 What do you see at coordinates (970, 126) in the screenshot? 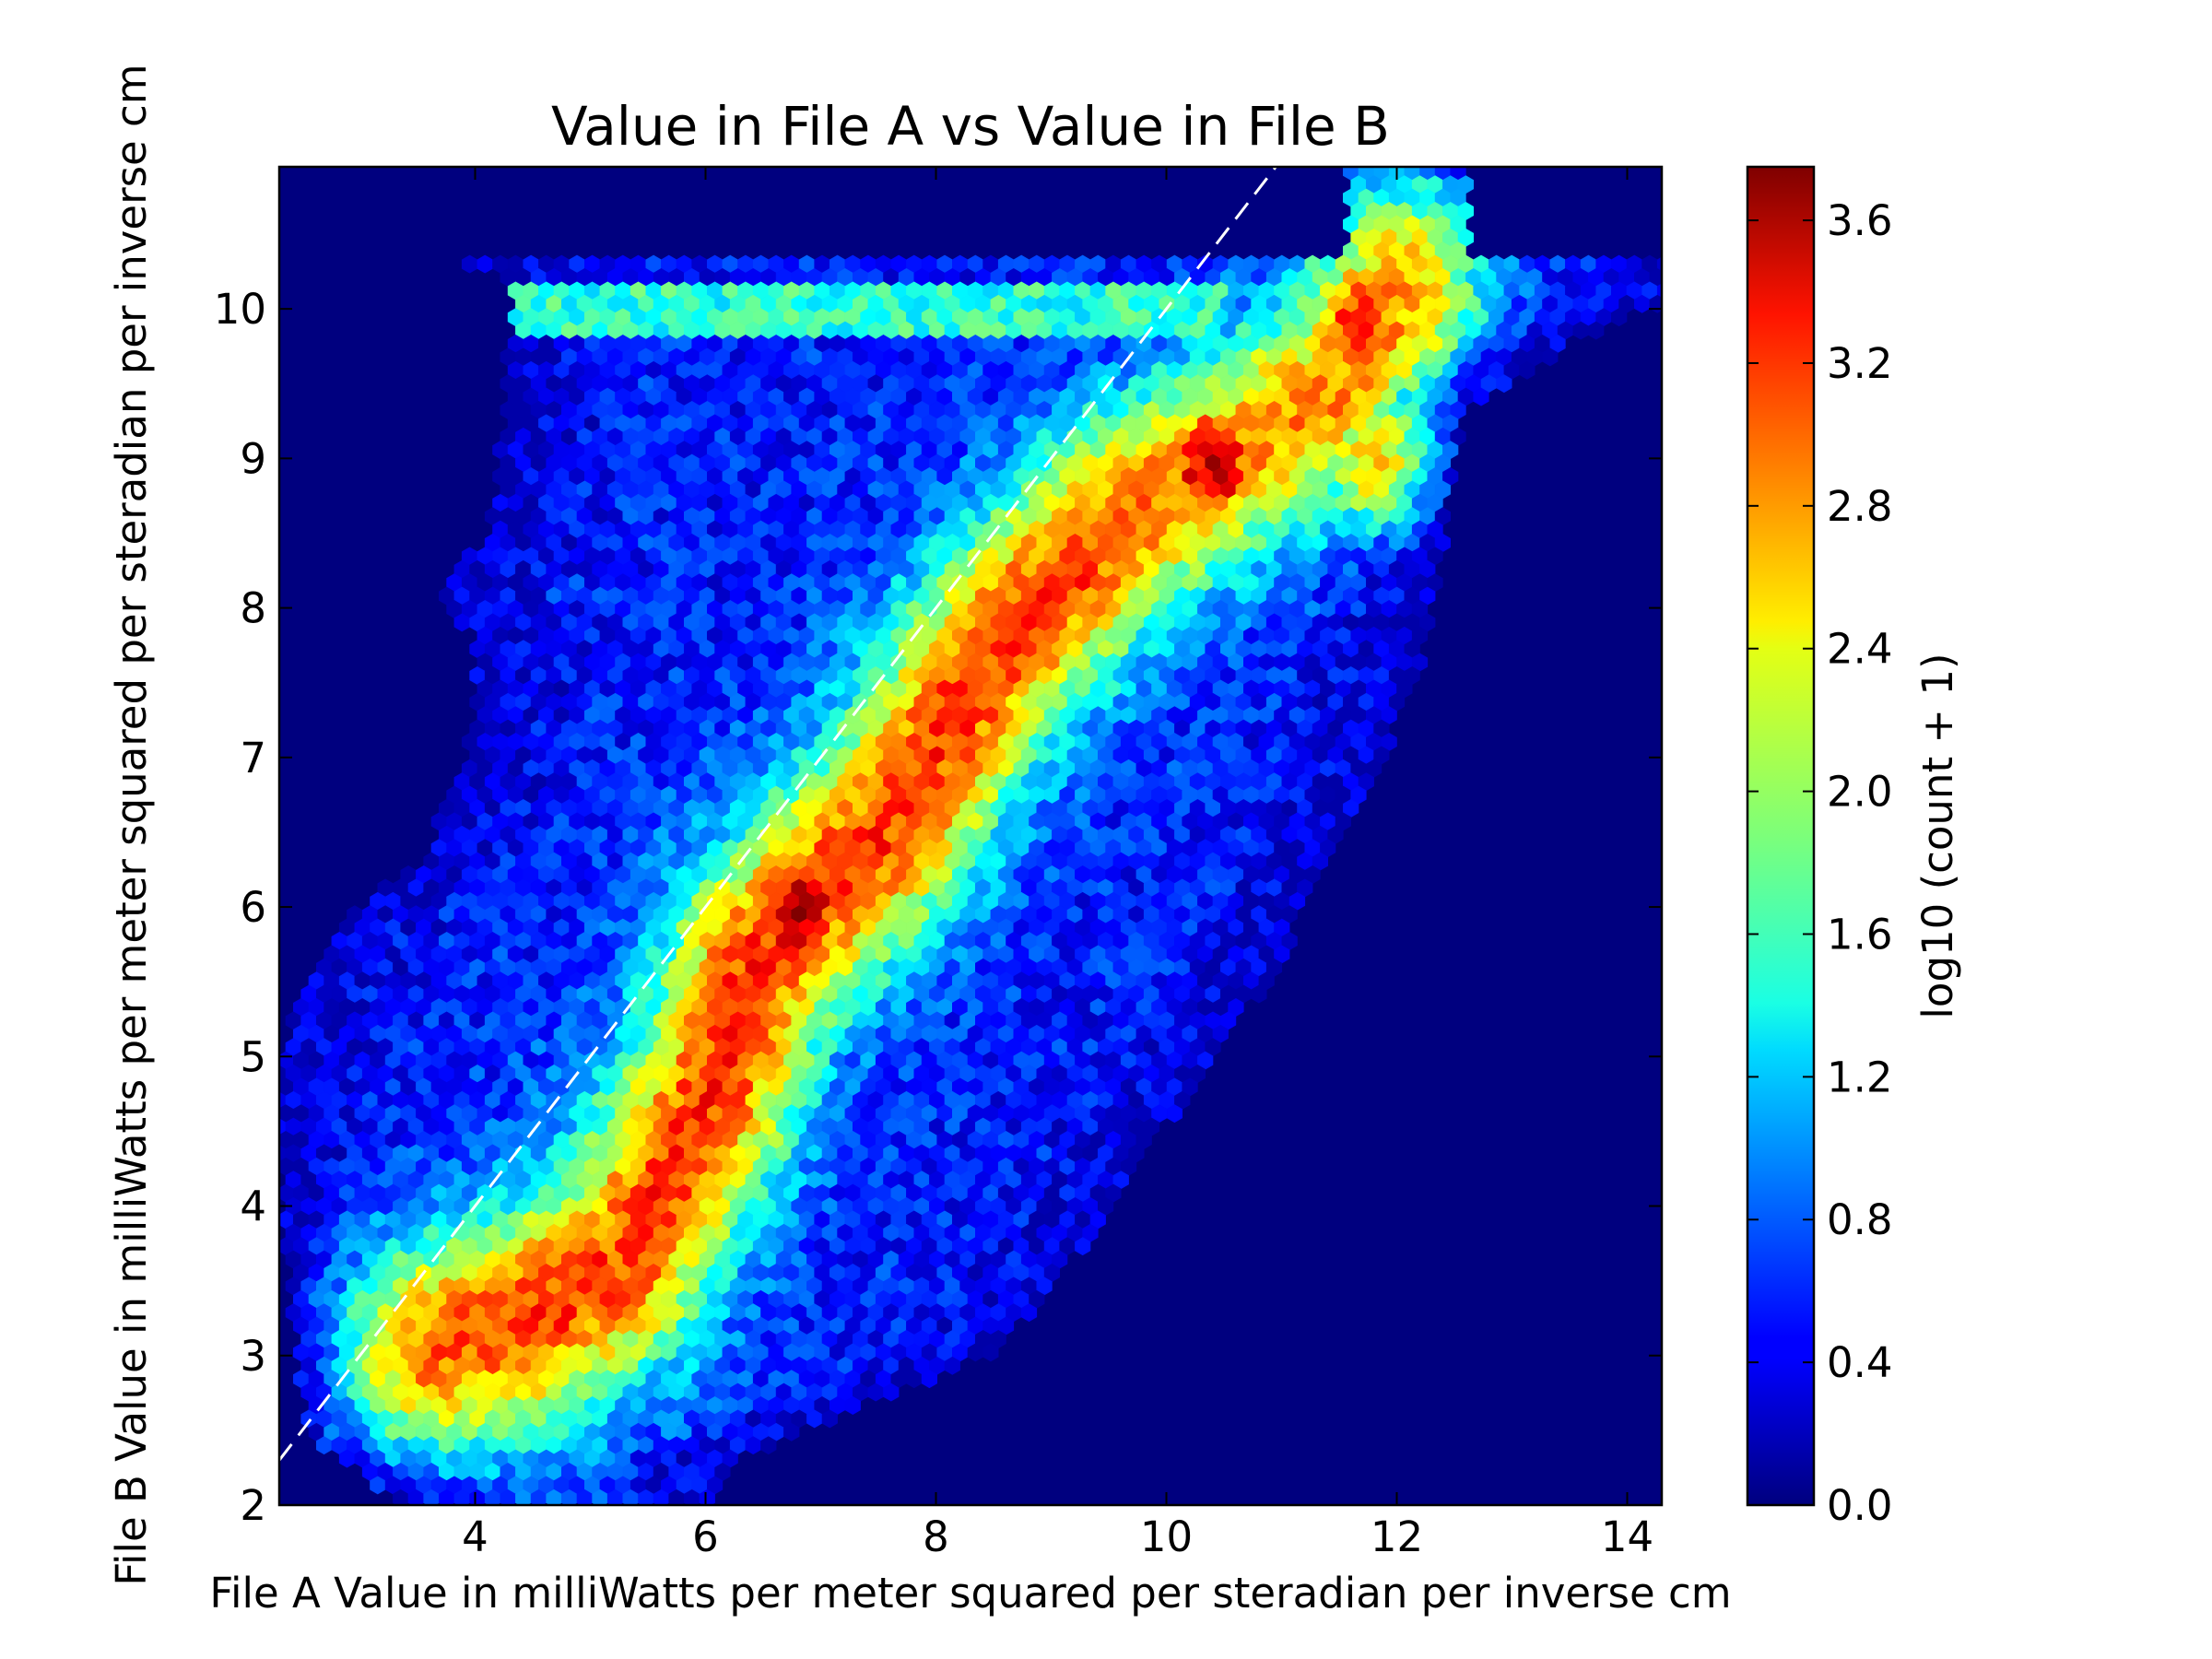
I see `chart-title: Value in File A vs Value in File B` at bounding box center [970, 126].